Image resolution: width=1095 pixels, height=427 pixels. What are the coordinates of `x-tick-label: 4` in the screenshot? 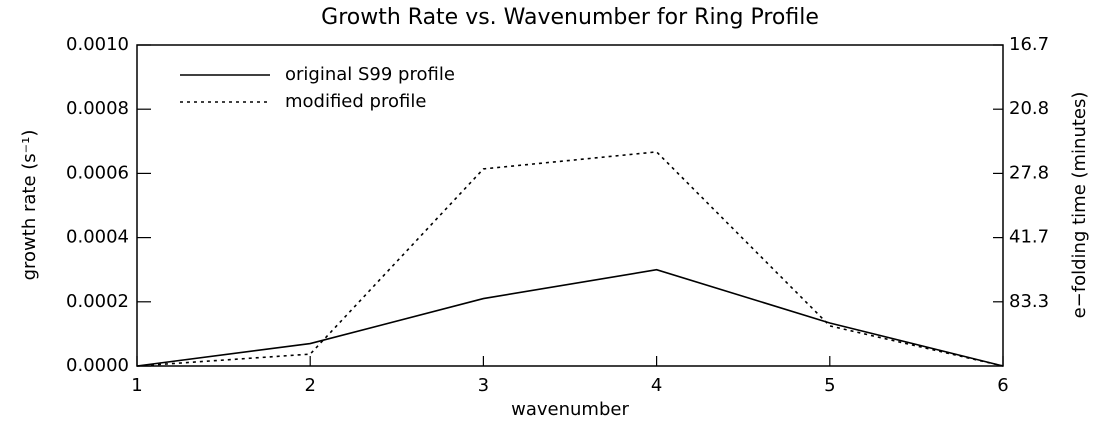 It's located at (656, 385).